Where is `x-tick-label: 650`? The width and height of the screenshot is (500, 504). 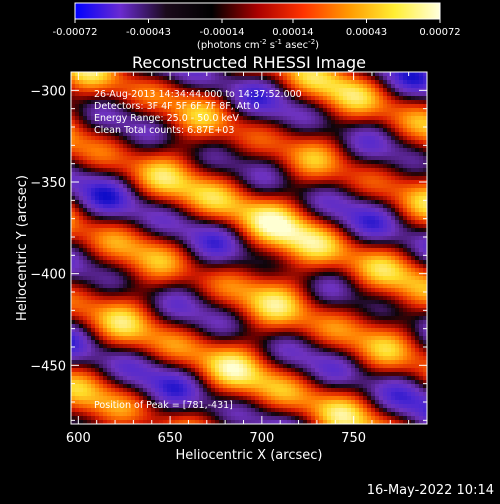
x-tick-label: 650 is located at coordinates (170, 438).